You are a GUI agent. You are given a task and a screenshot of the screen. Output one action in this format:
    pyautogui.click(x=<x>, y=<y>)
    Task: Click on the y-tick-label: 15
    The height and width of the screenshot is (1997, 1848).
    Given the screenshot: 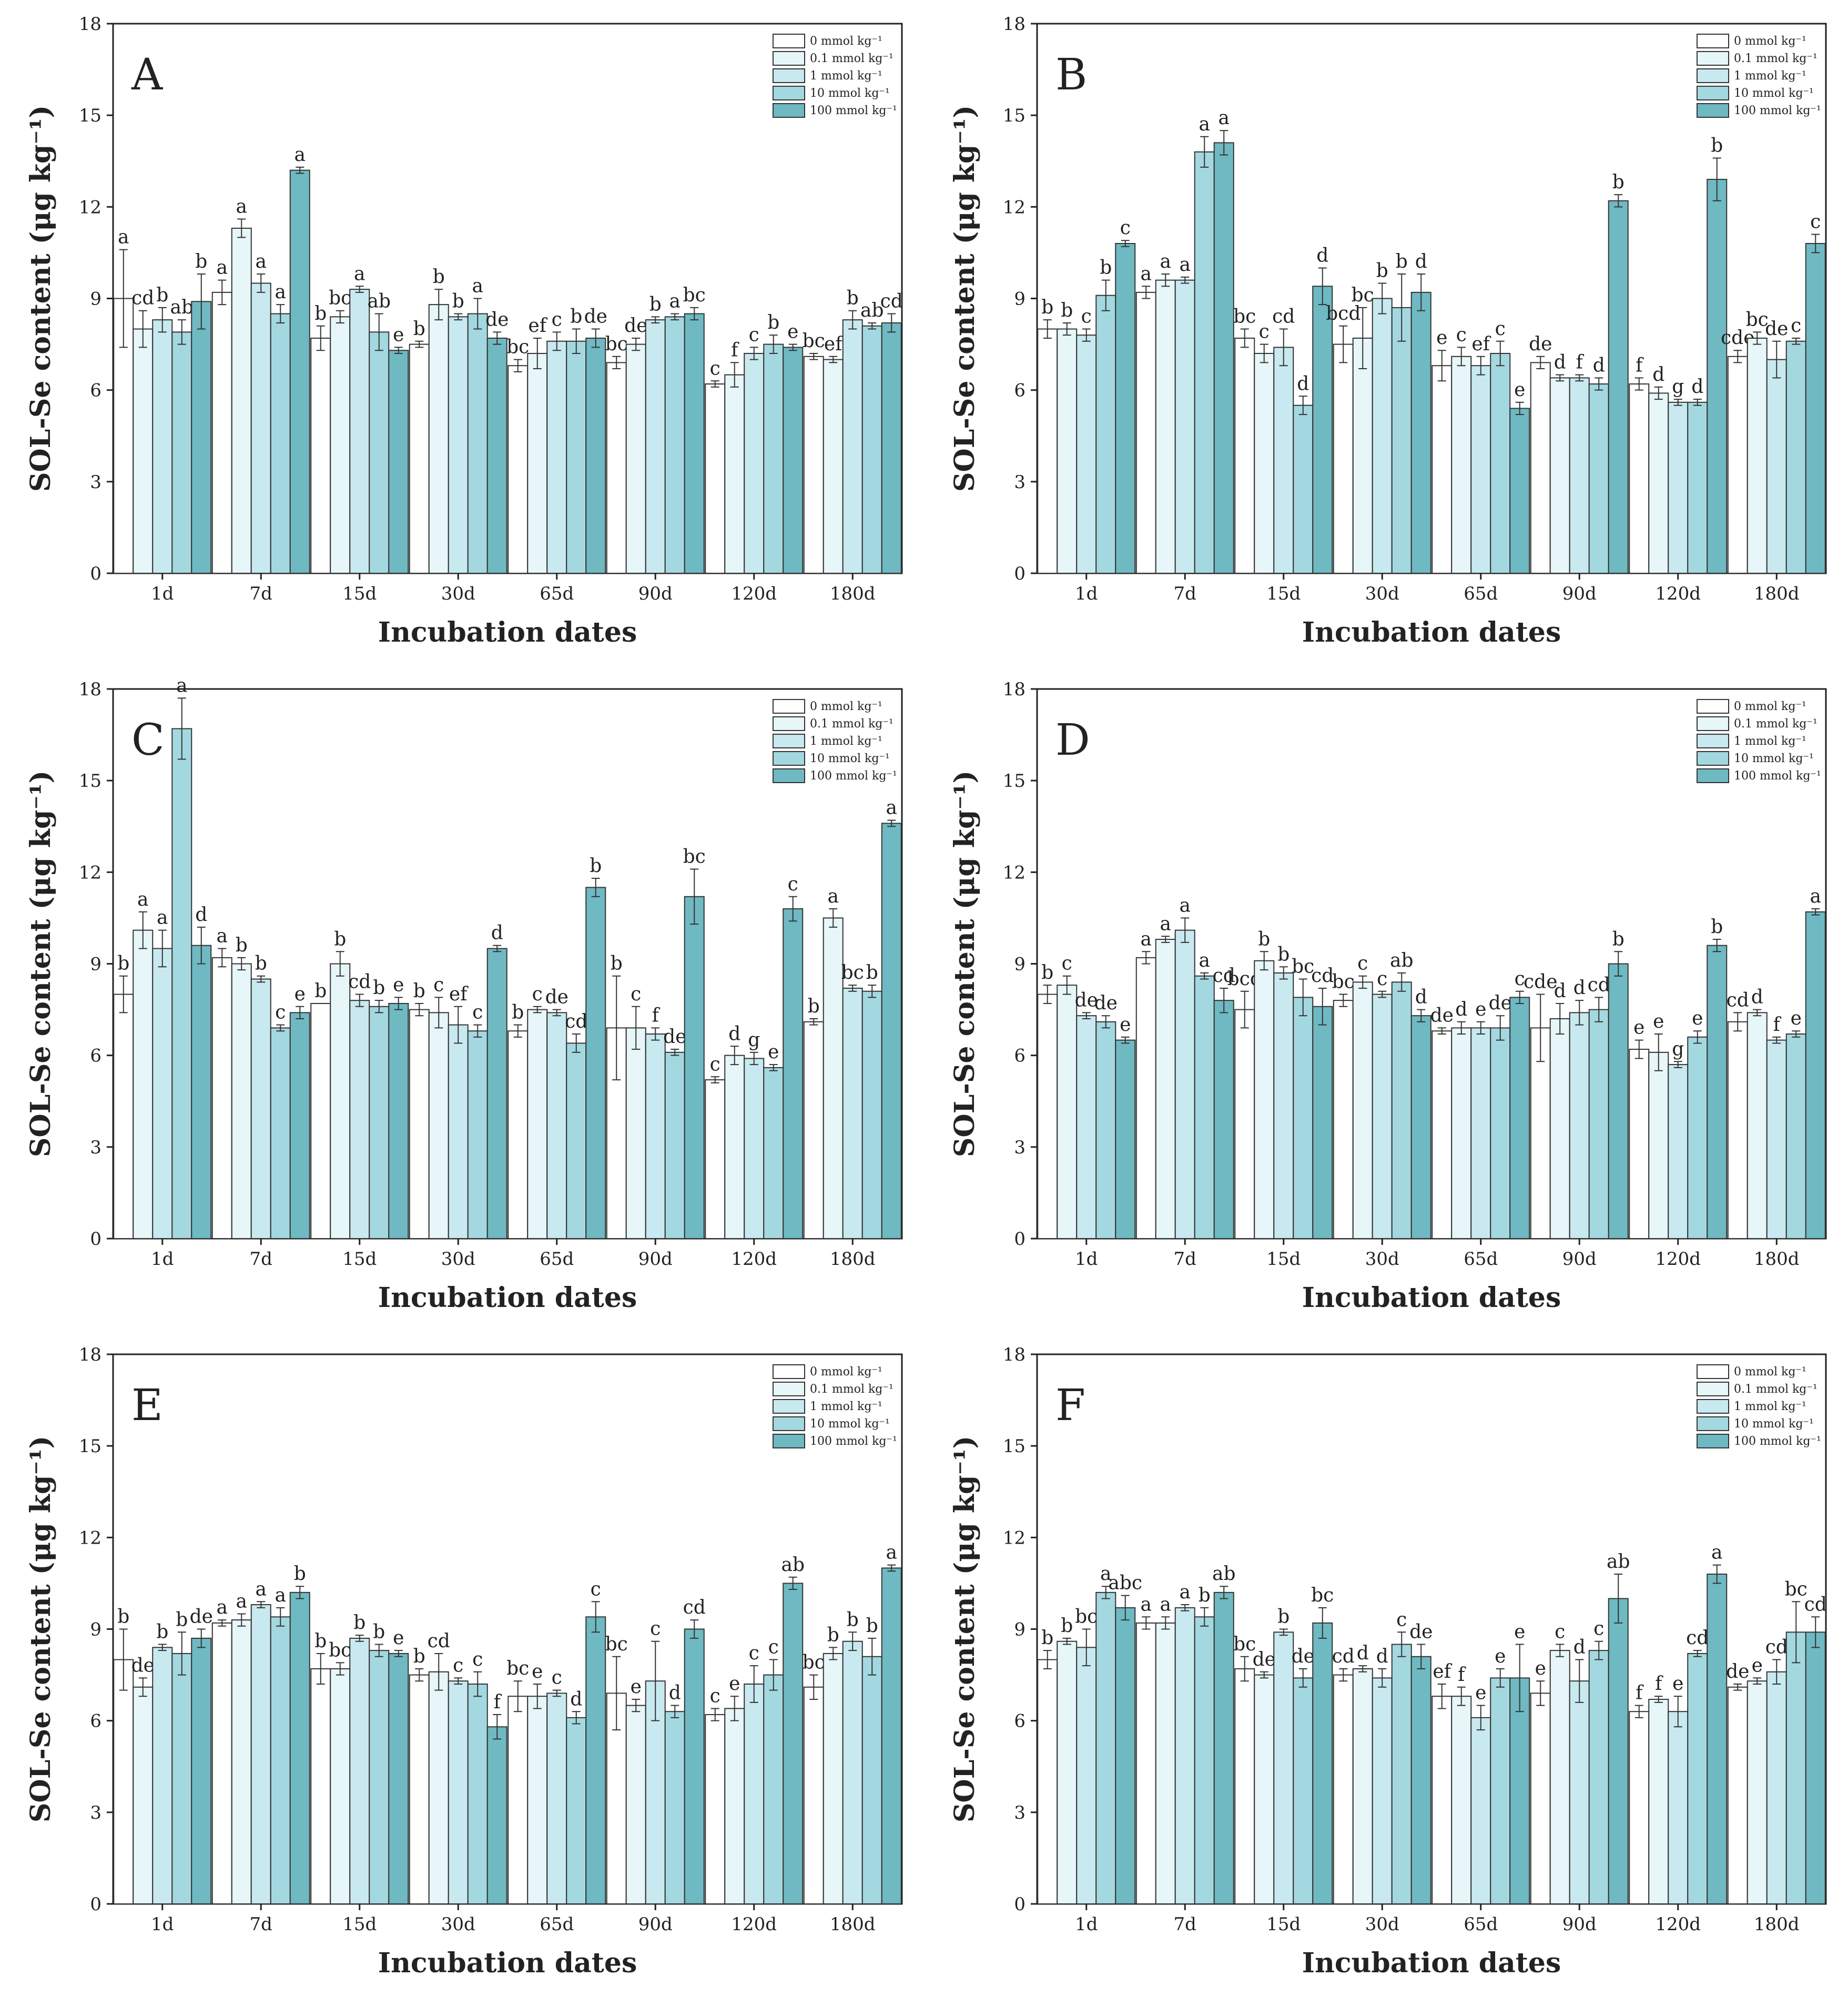 What is the action you would take?
    pyautogui.click(x=1014, y=781)
    